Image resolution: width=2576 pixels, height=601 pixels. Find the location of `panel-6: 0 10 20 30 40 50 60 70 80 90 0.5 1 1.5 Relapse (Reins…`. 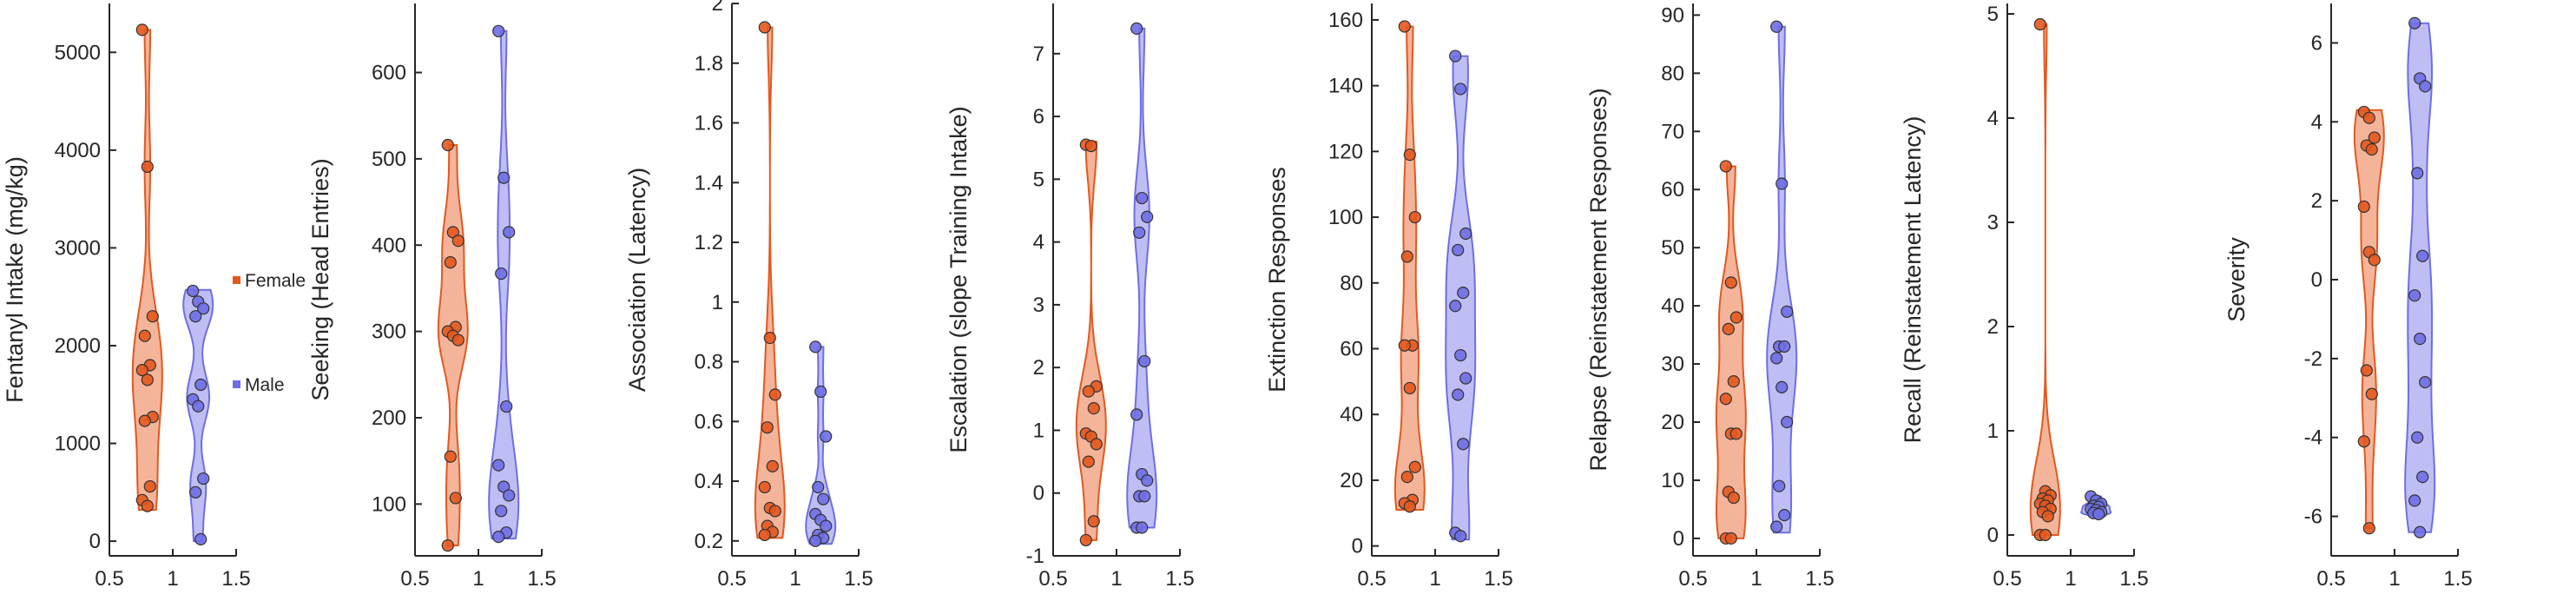

panel-6: 0 10 20 30 40 50 60 70 80 90 0.5 1 1.5 Relapse (Reins… is located at coordinates (1710, 297).